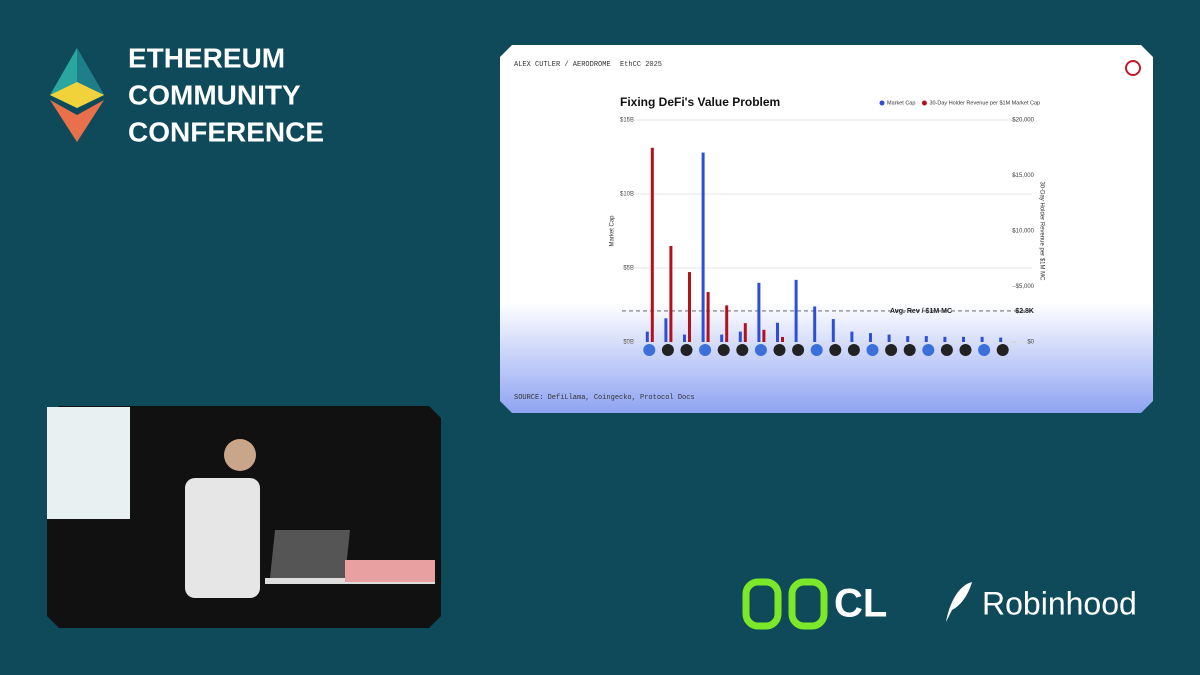 The width and height of the screenshot is (1200, 675). I want to click on conference-name: CONFERENCE, so click(226, 131).